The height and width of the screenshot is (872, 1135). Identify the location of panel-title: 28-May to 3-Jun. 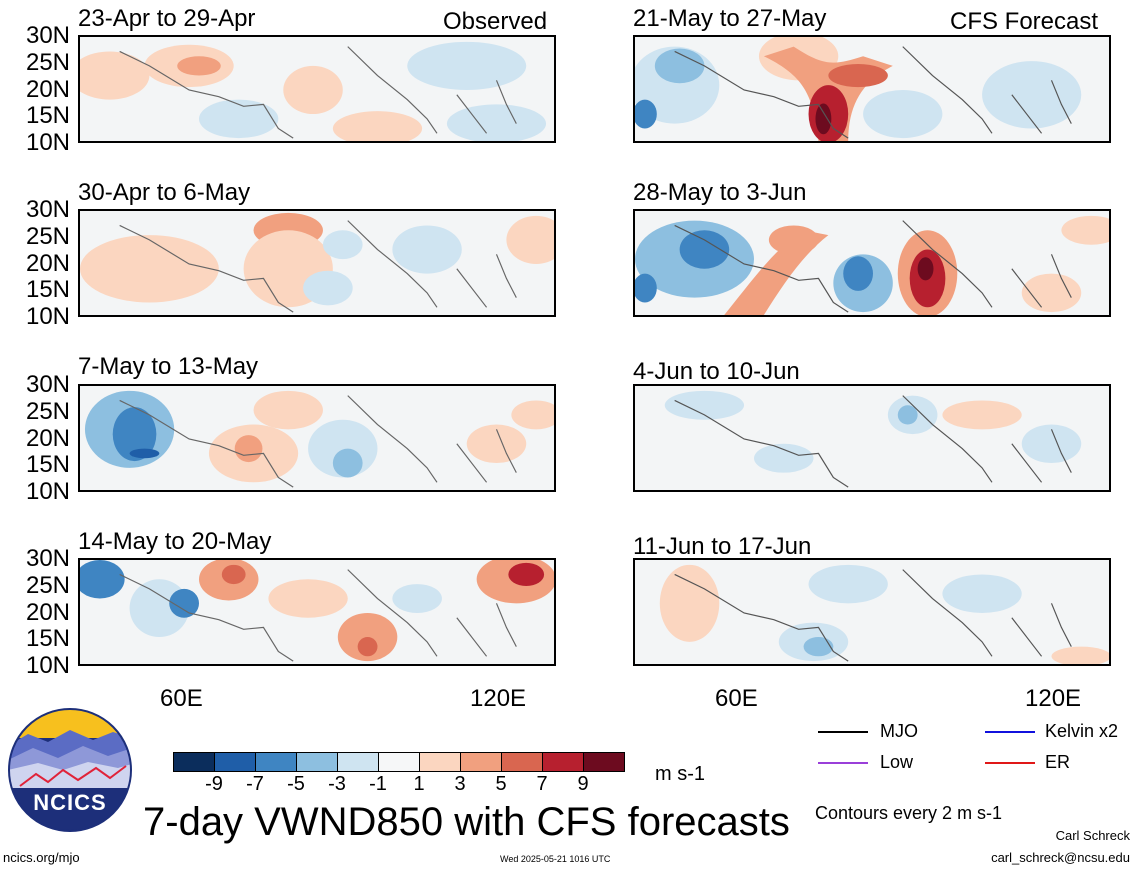
(720, 192).